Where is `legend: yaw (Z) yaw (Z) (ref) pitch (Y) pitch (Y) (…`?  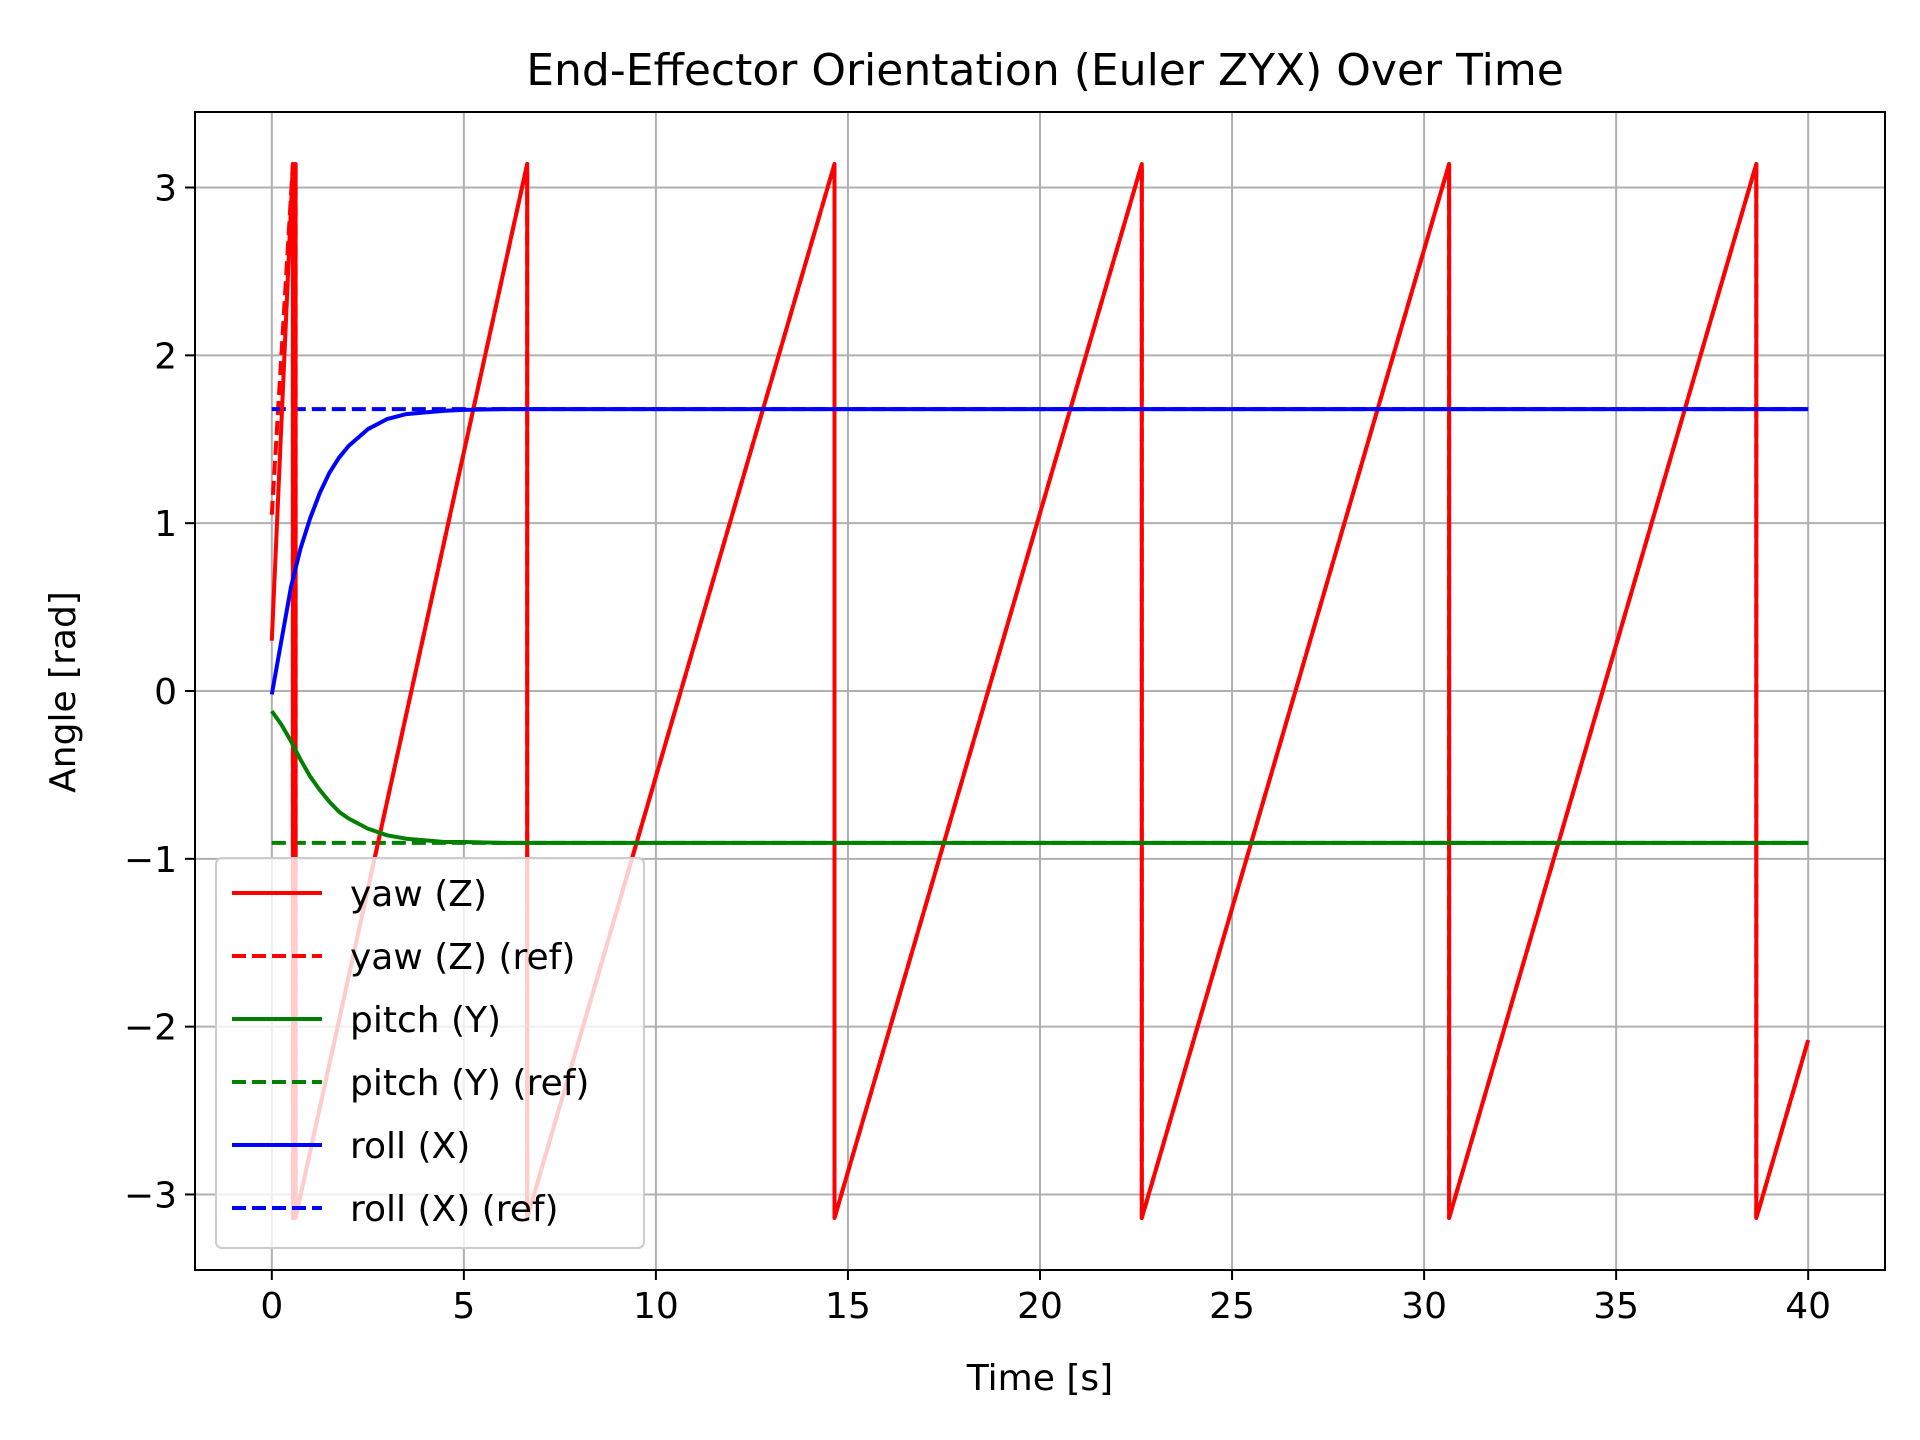 legend: yaw (Z) yaw (Z) (ref) pitch (Y) pitch (Y) (… is located at coordinates (430, 1053).